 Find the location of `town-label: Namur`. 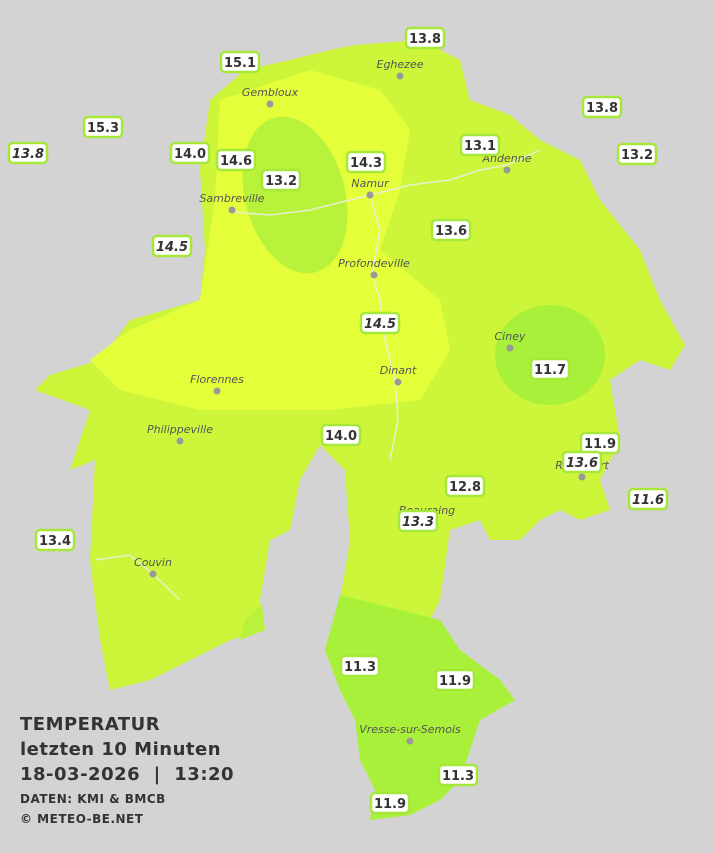

town-label: Namur is located at coordinates (370, 183).